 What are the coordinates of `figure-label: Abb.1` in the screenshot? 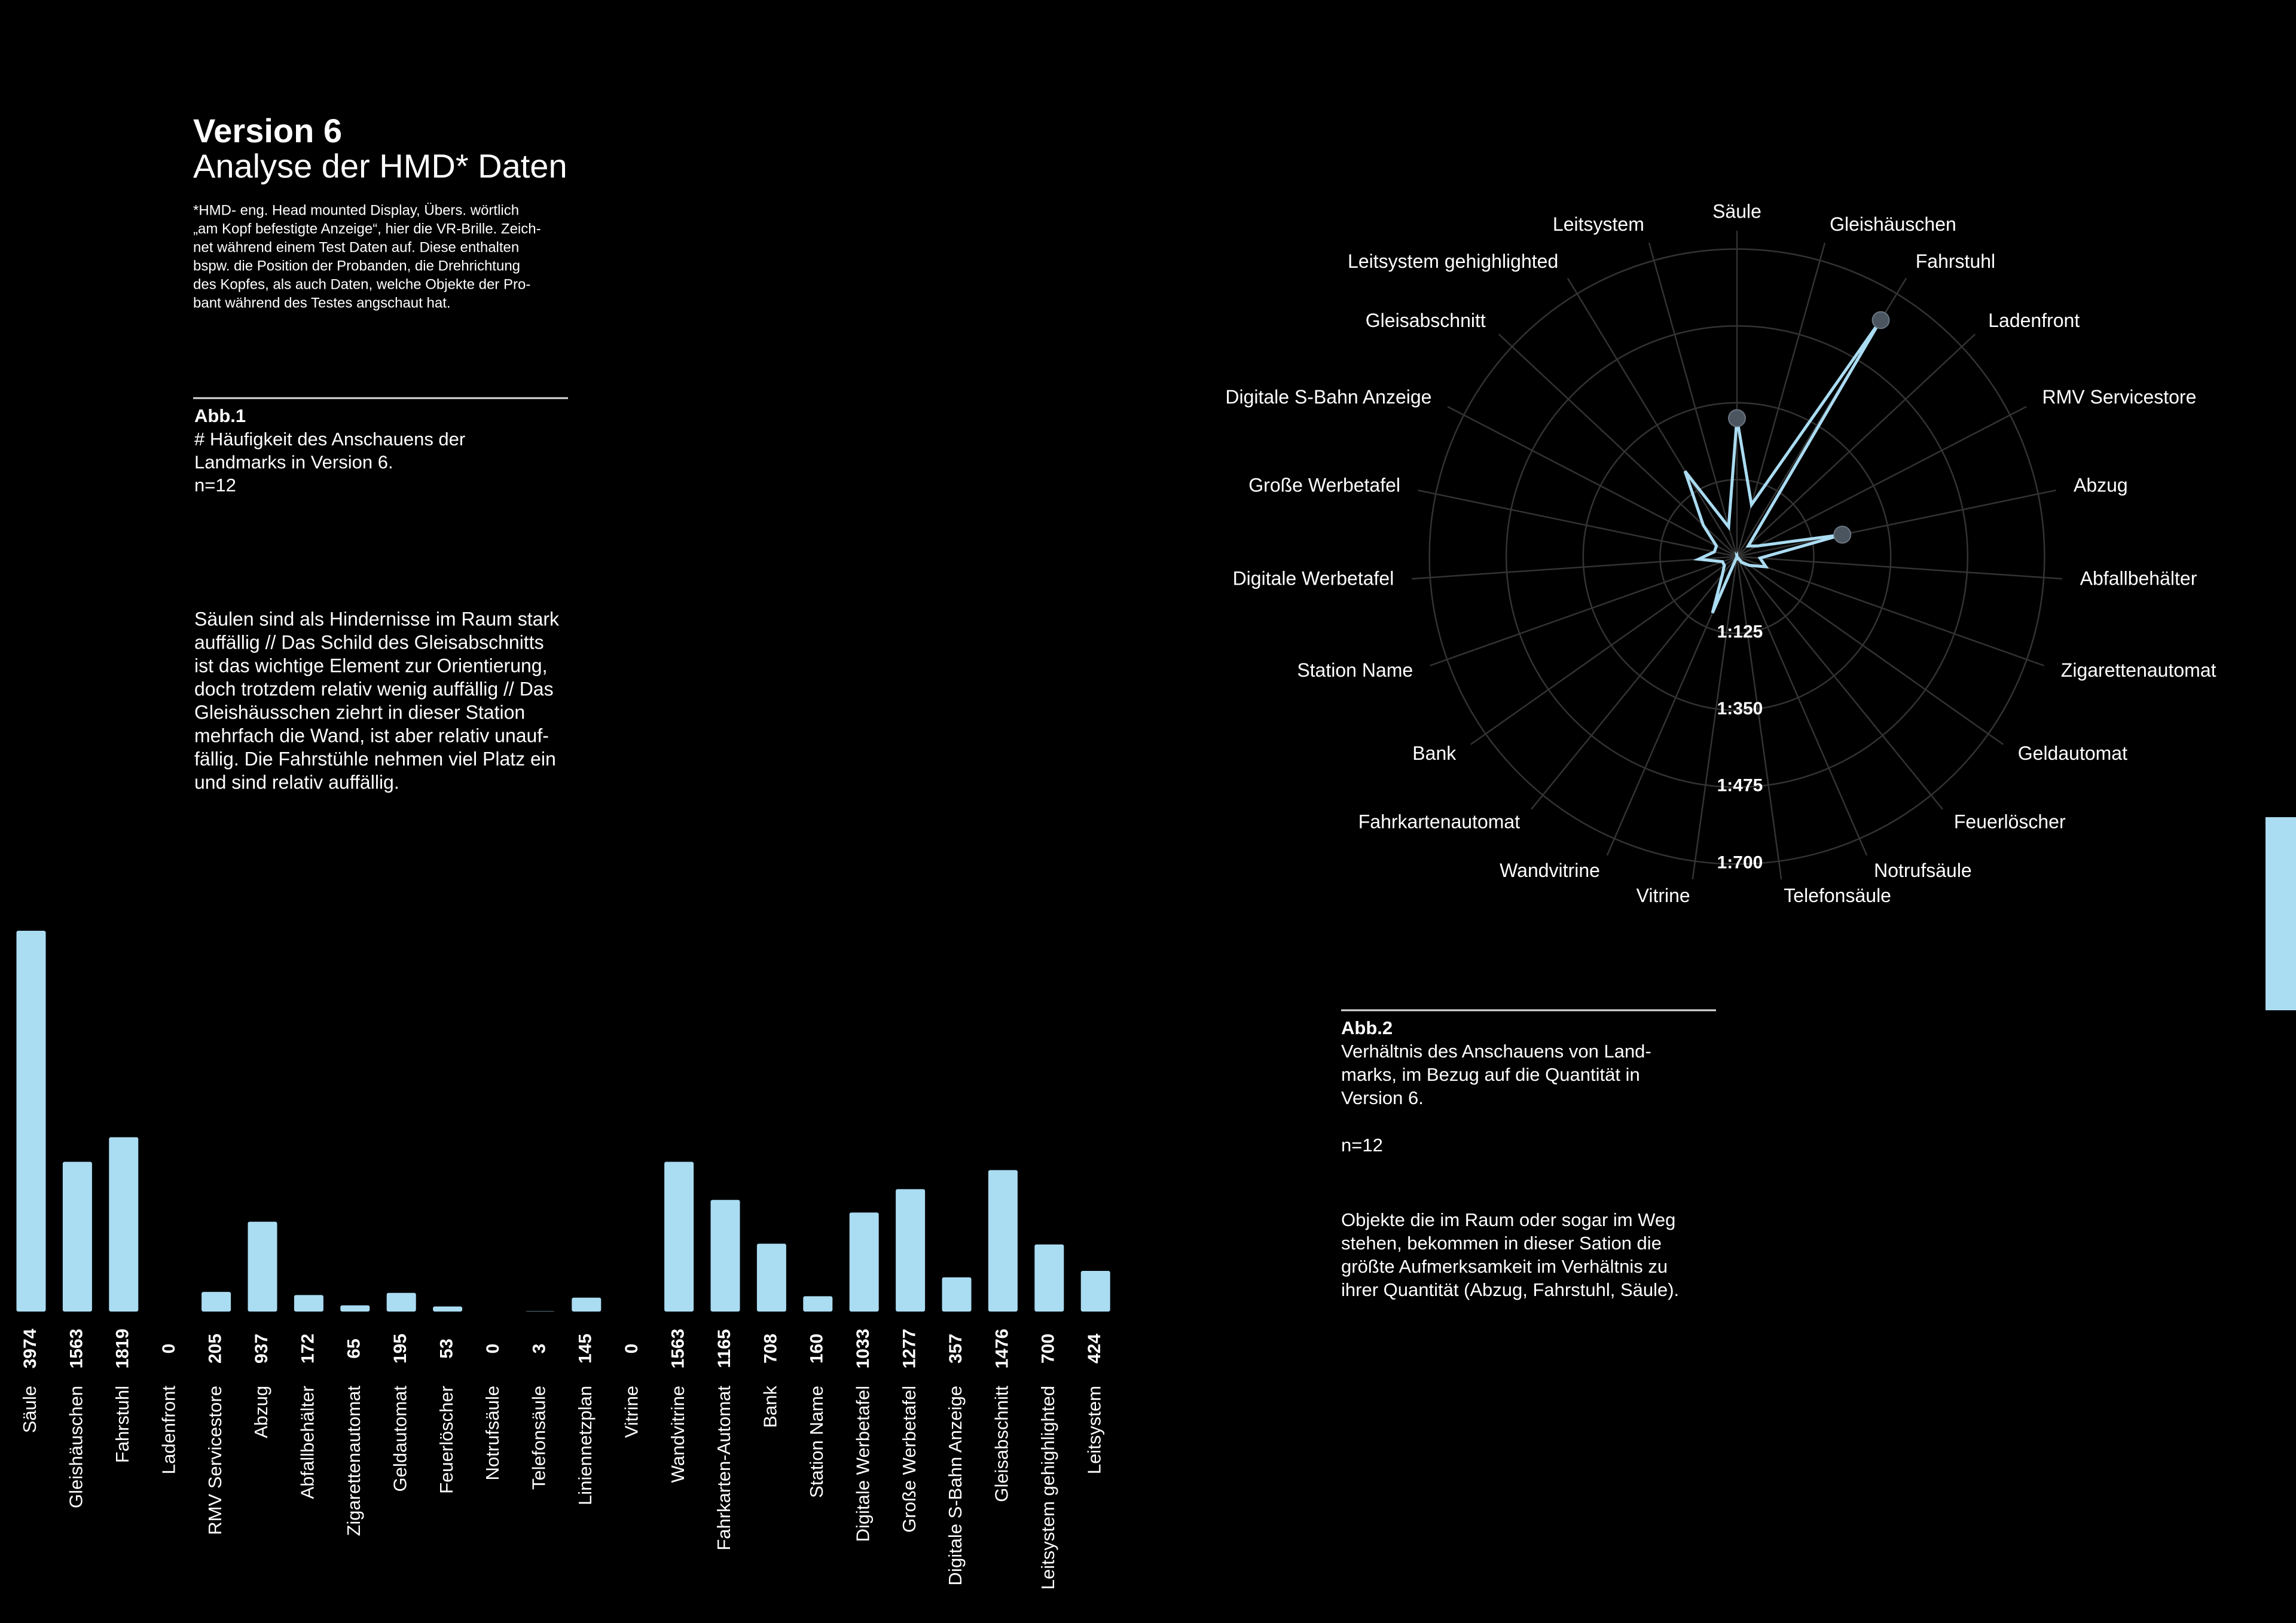 It's located at (220, 416).